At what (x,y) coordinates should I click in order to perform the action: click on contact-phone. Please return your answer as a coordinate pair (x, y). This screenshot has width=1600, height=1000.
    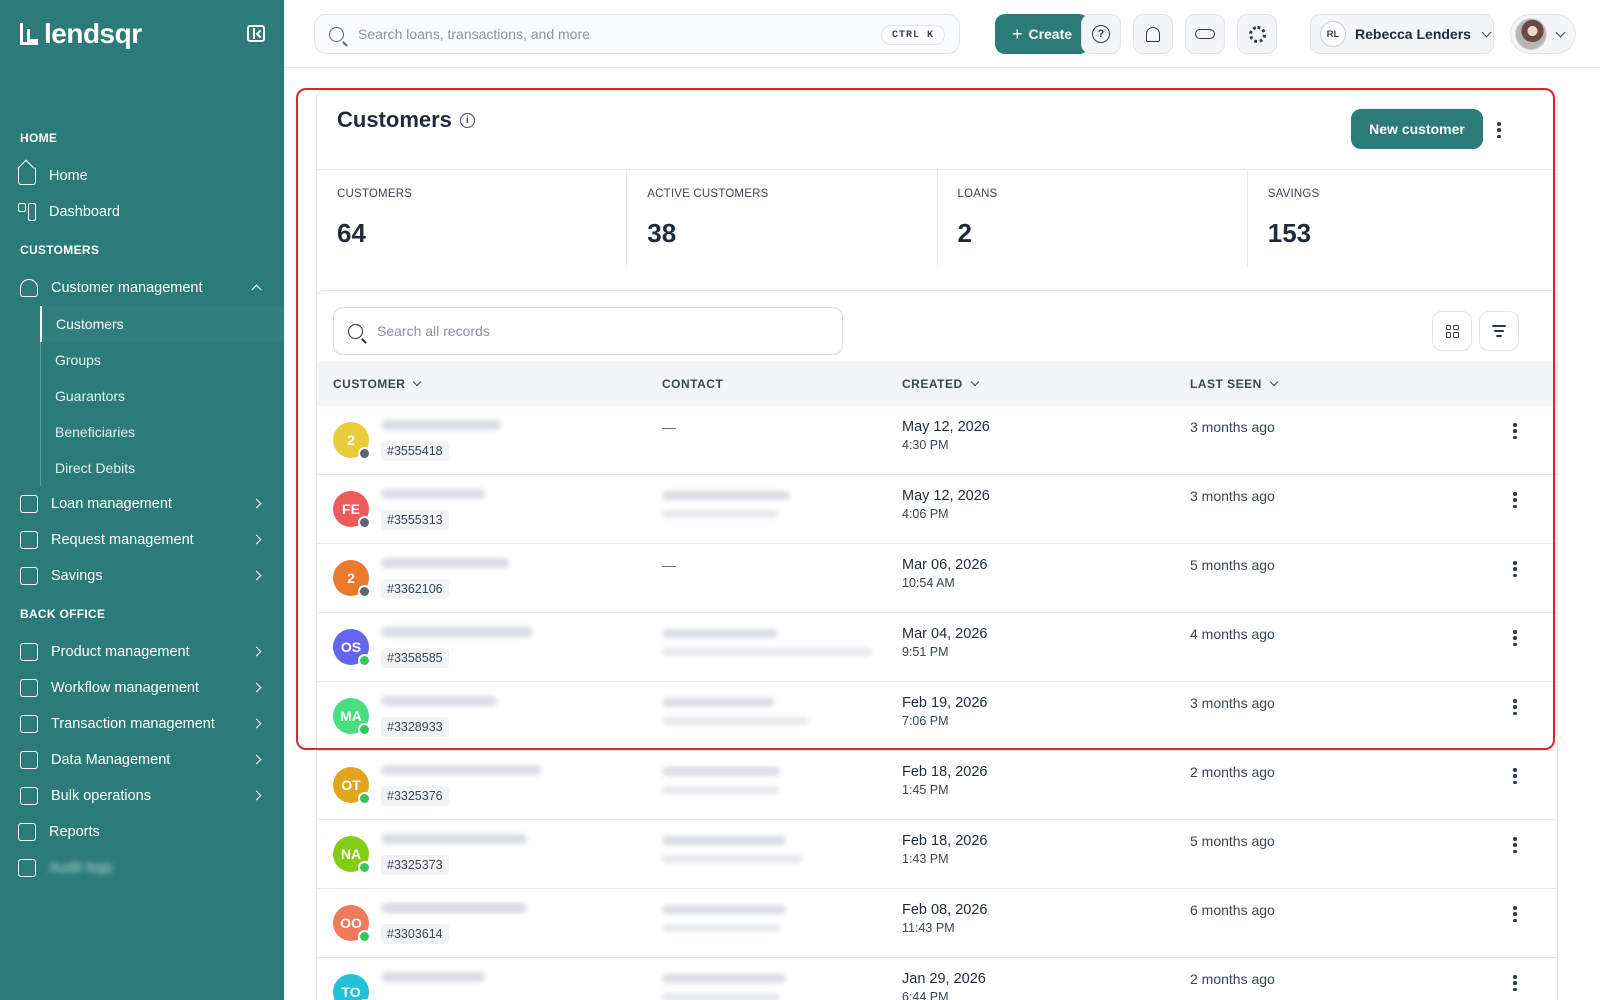
    Looking at the image, I should click on (726, 495).